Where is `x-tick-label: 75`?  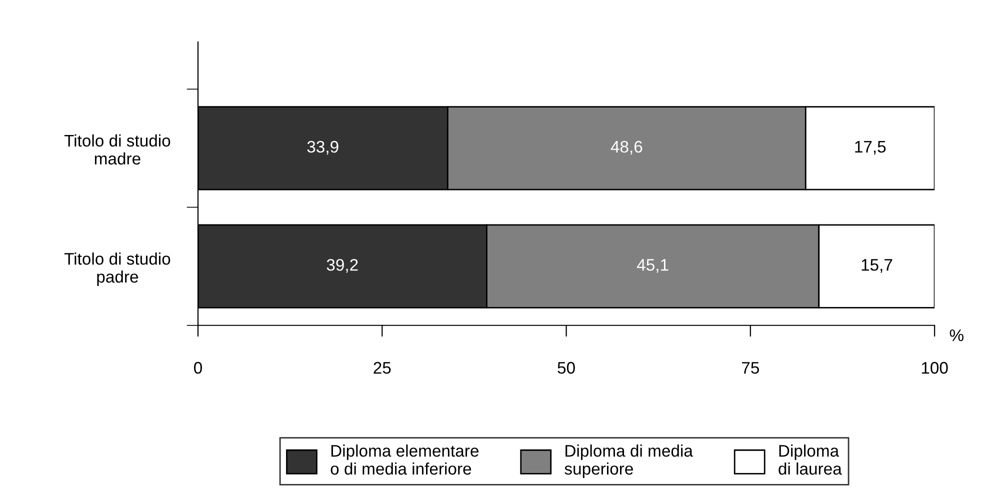
x-tick-label: 75 is located at coordinates (750, 368).